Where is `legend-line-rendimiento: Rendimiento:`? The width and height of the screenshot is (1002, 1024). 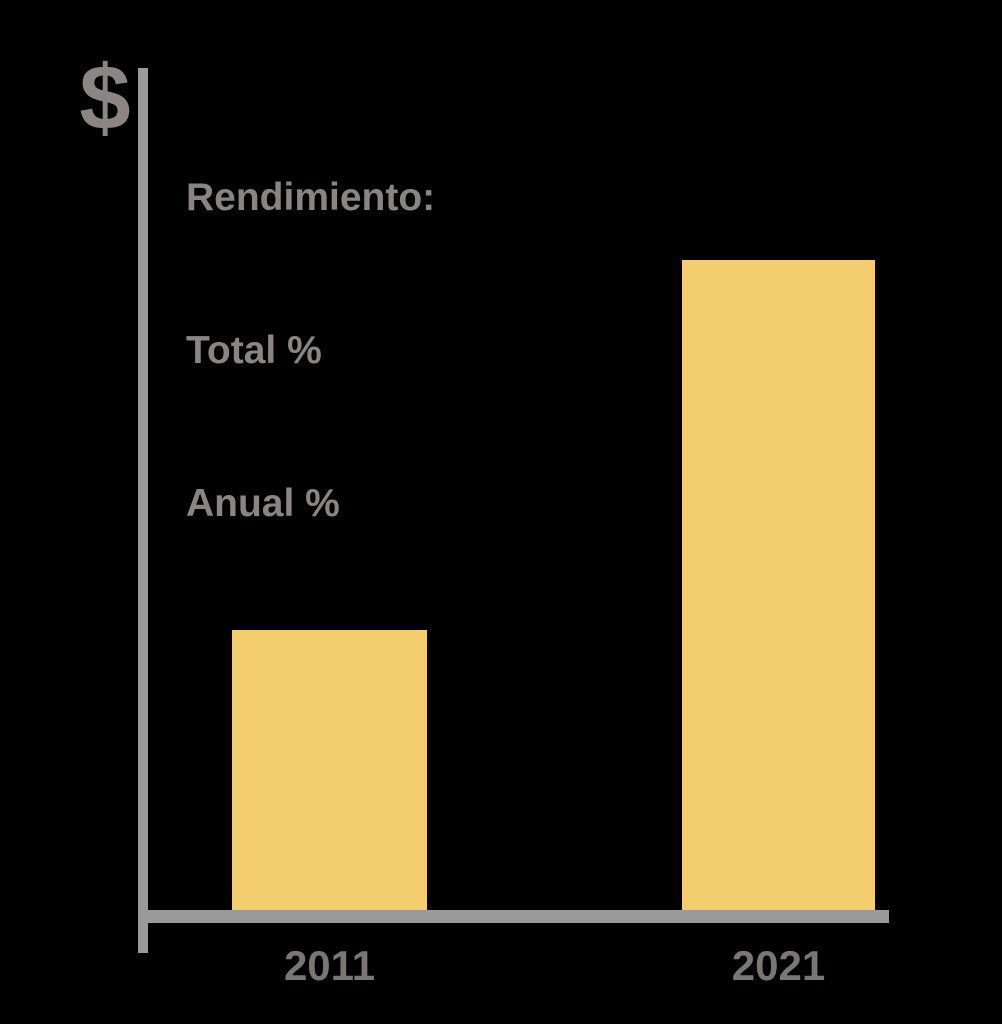 legend-line-rendimiento: Rendimiento: is located at coordinates (311, 197).